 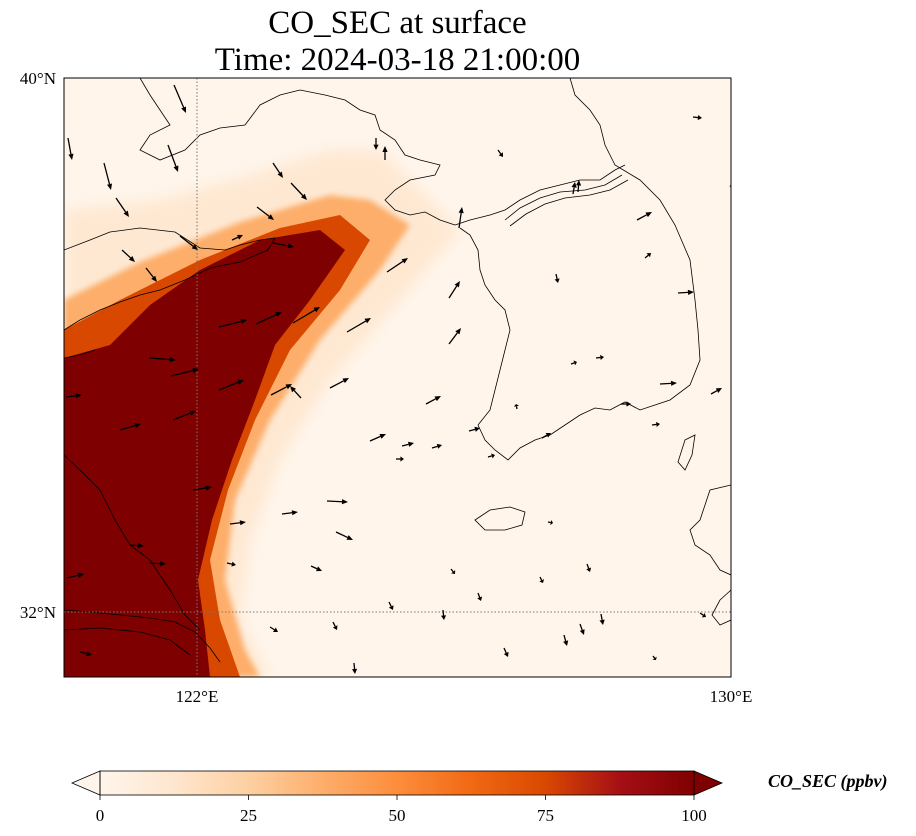 I want to click on colorbar-tick-label: 100, so click(x=694, y=815).